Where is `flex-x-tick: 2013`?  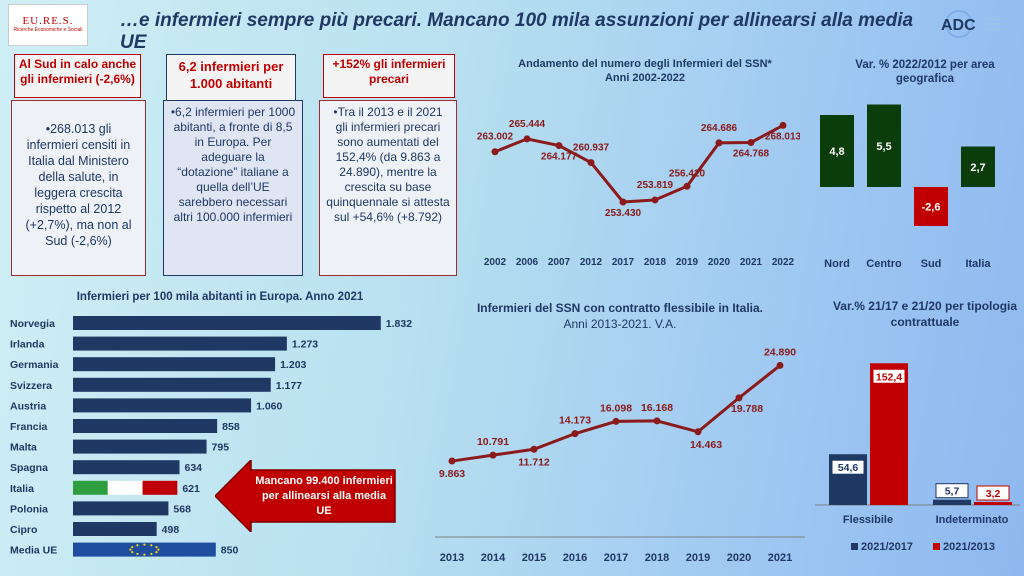
flex-x-tick: 2013 is located at coordinates (452, 558).